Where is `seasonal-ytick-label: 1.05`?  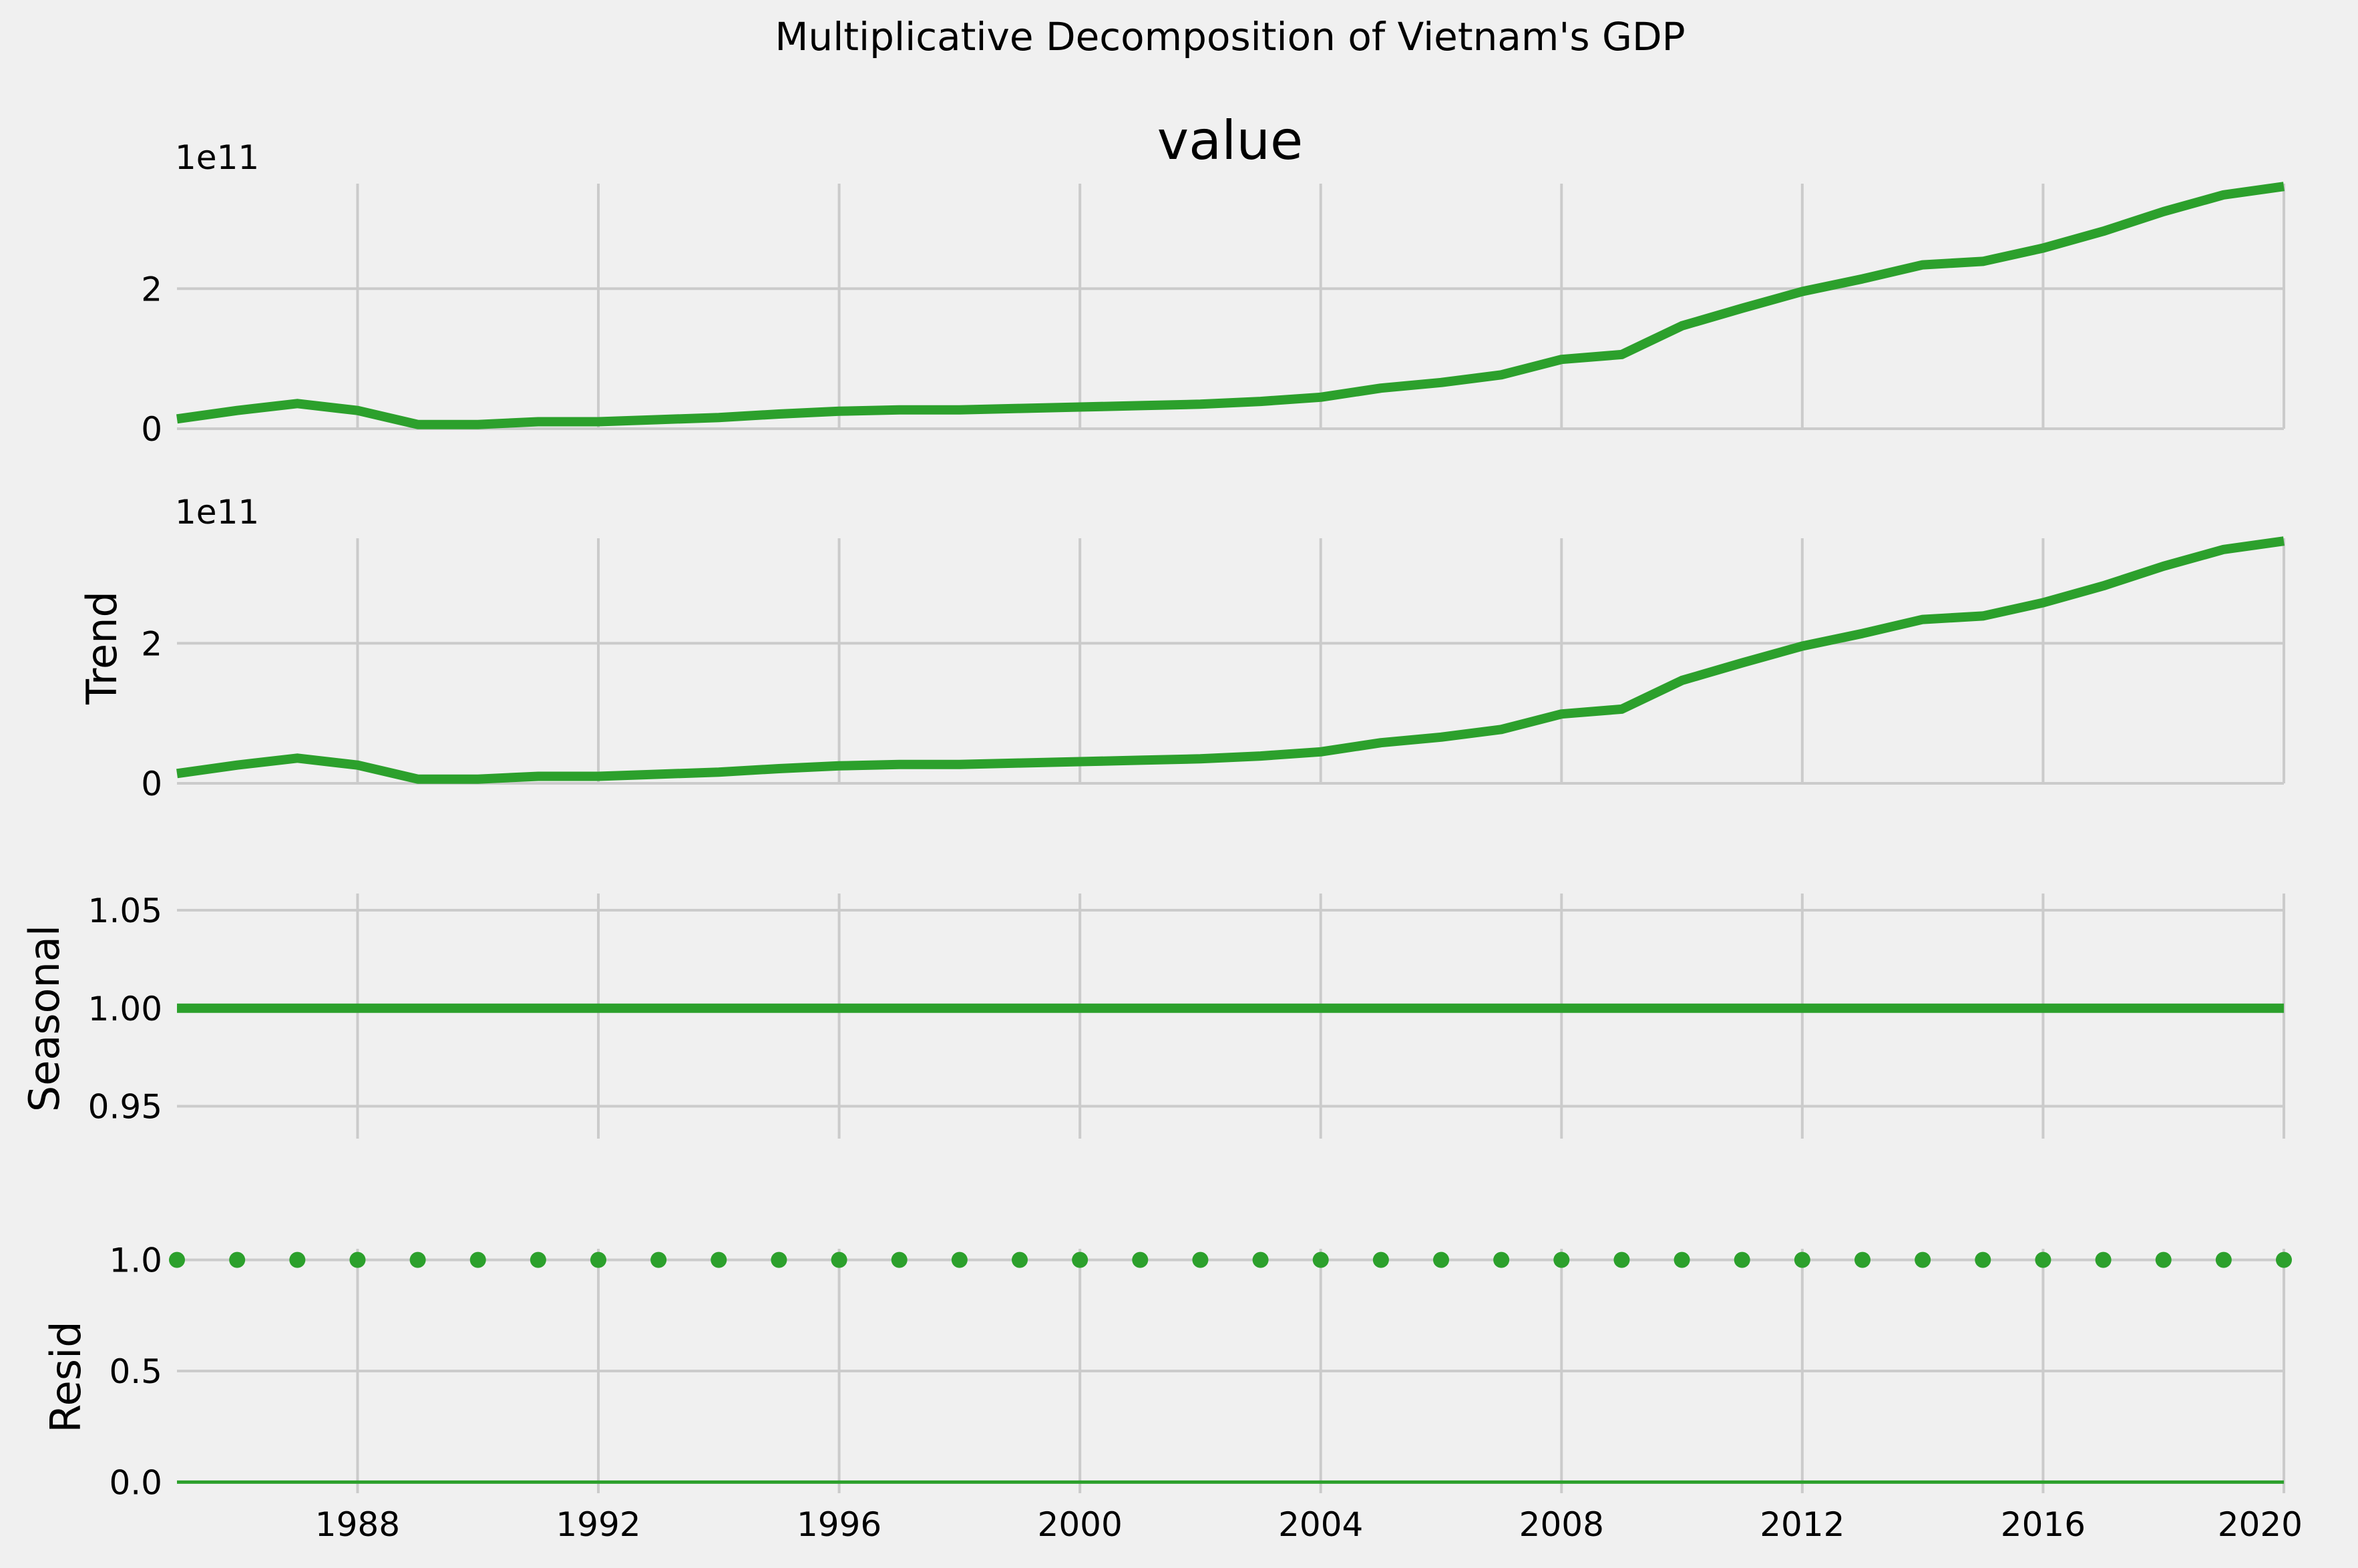 seasonal-ytick-label: 1.05 is located at coordinates (125, 911).